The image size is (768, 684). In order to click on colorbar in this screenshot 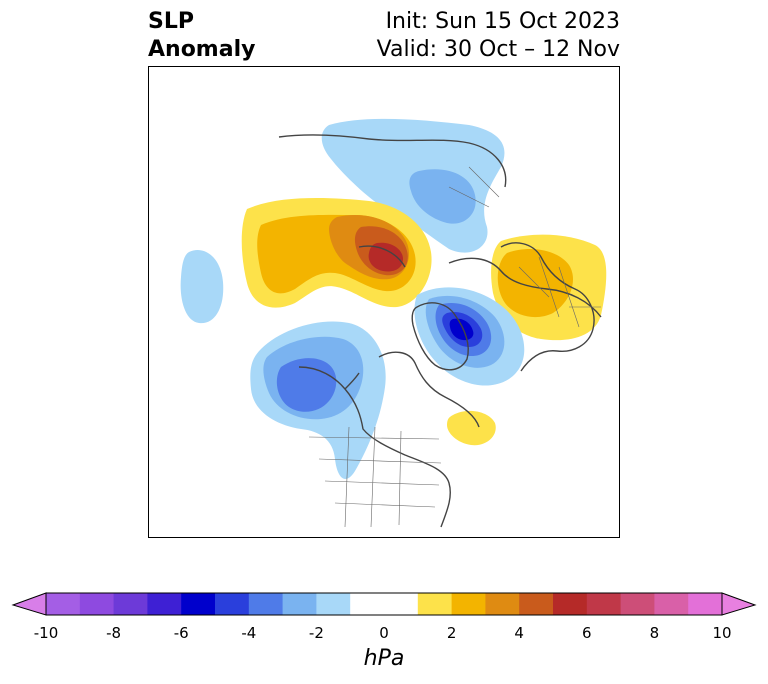, I will do `click(384, 604)`.